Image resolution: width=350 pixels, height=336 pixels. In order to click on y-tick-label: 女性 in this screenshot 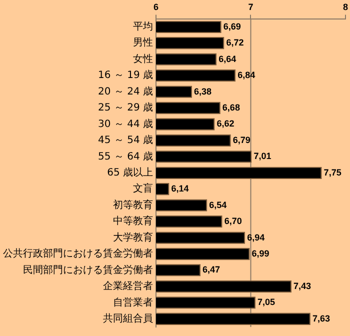, I will do `click(143, 58)`.